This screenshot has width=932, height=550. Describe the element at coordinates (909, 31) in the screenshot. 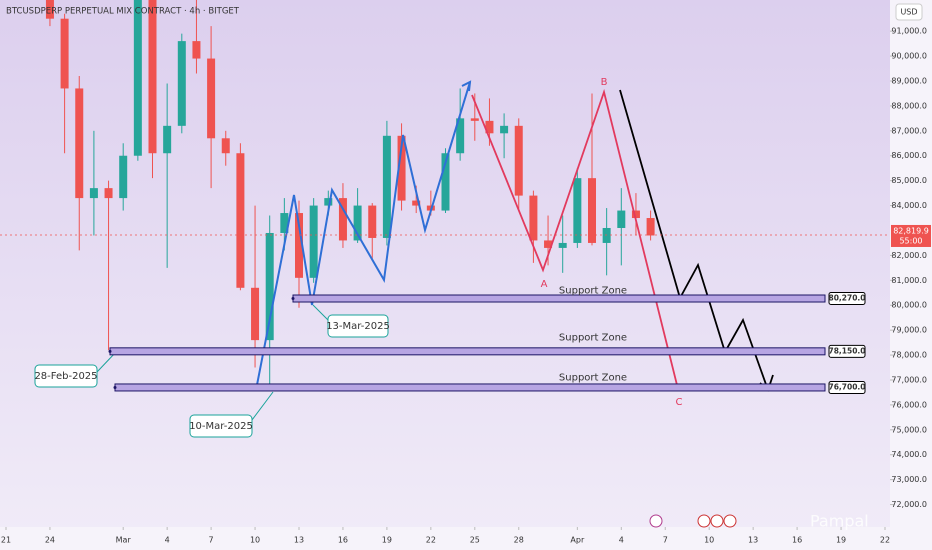

I see `y-tick-label: 91,000.0` at that location.